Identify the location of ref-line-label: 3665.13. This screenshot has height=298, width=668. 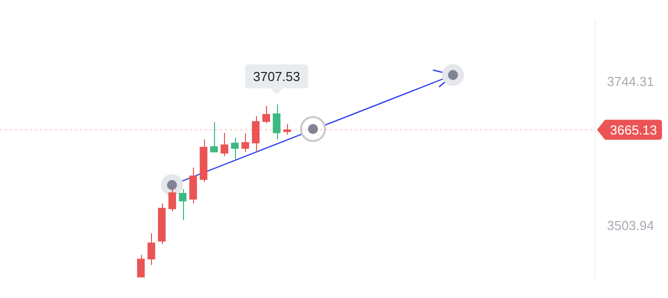
(633, 130).